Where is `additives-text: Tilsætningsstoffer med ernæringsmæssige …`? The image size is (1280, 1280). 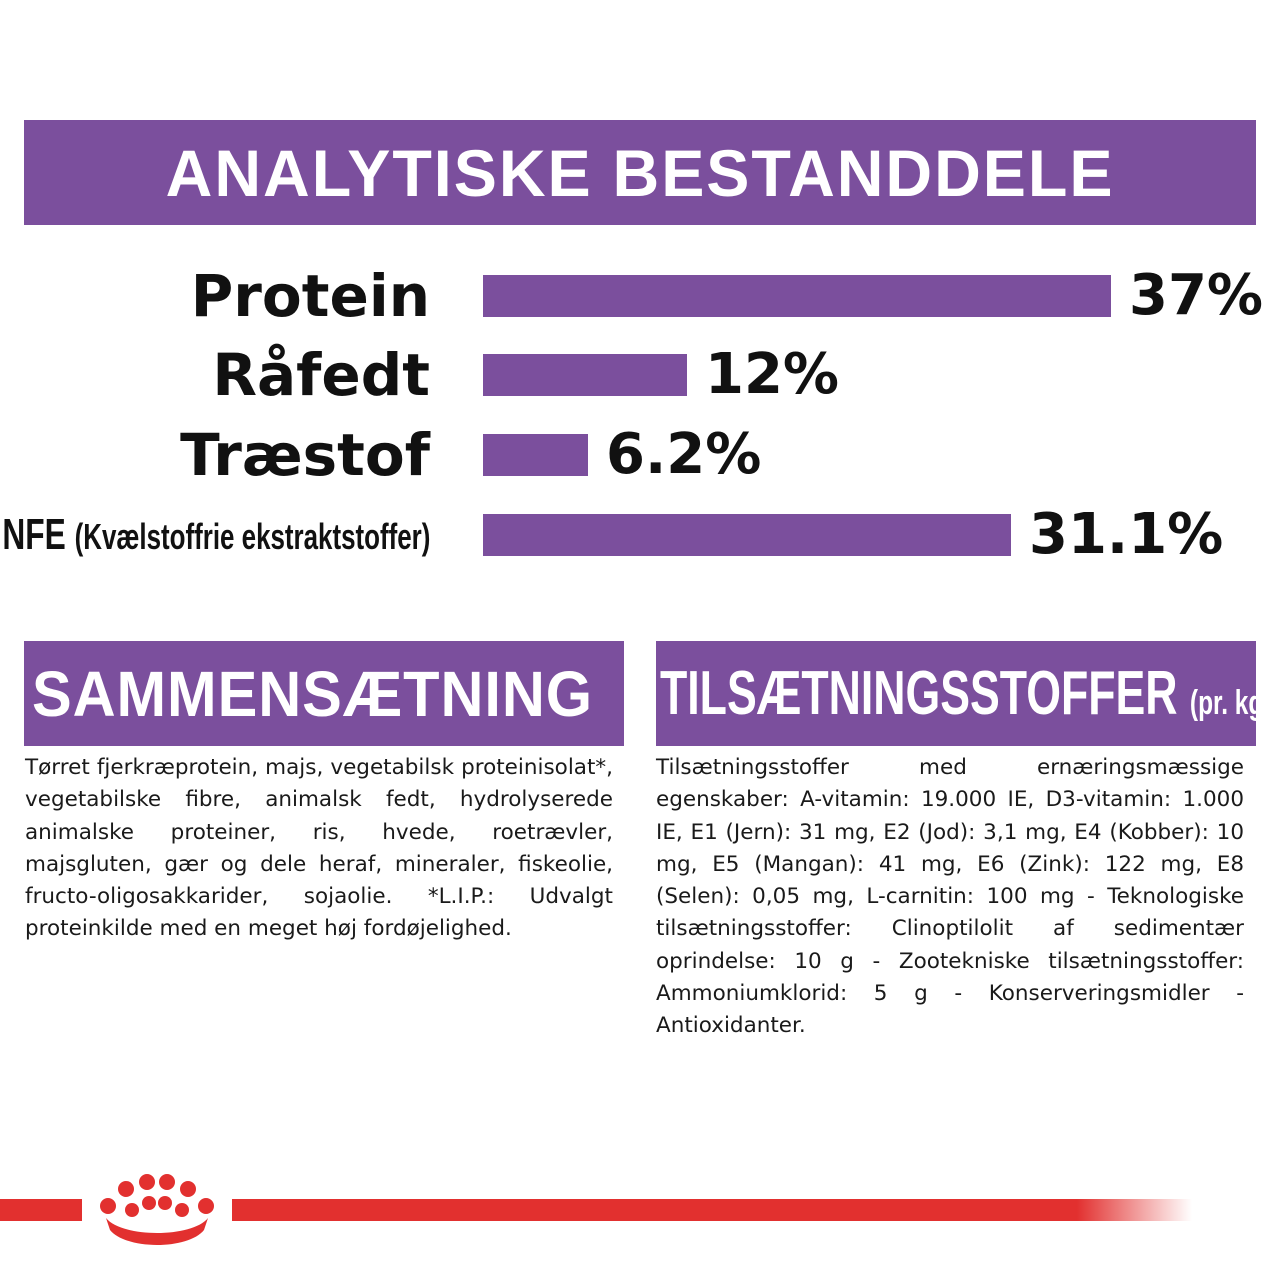
additives-text: Tilsætningsstoffer med ernæringsmæssige … is located at coordinates (950, 897).